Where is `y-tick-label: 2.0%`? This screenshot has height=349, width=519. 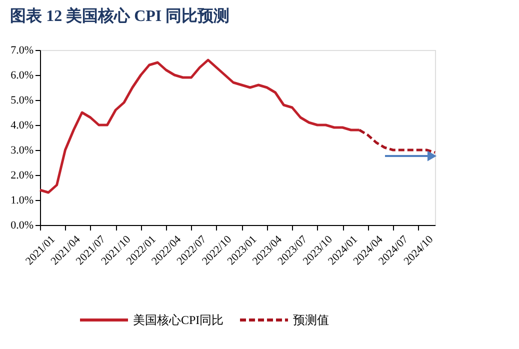 y-tick-label: 2.0% is located at coordinates (22, 176).